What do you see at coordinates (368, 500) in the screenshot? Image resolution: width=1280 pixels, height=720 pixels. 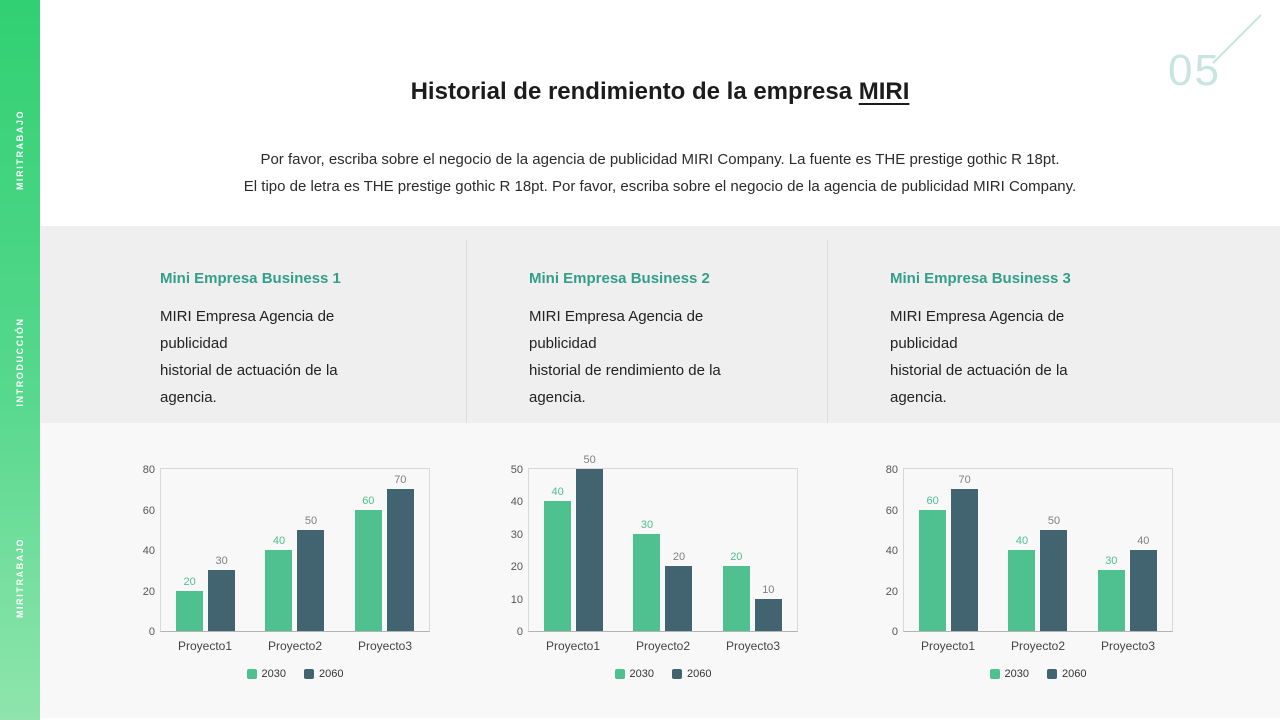 I see `bar-value-label: 60` at bounding box center [368, 500].